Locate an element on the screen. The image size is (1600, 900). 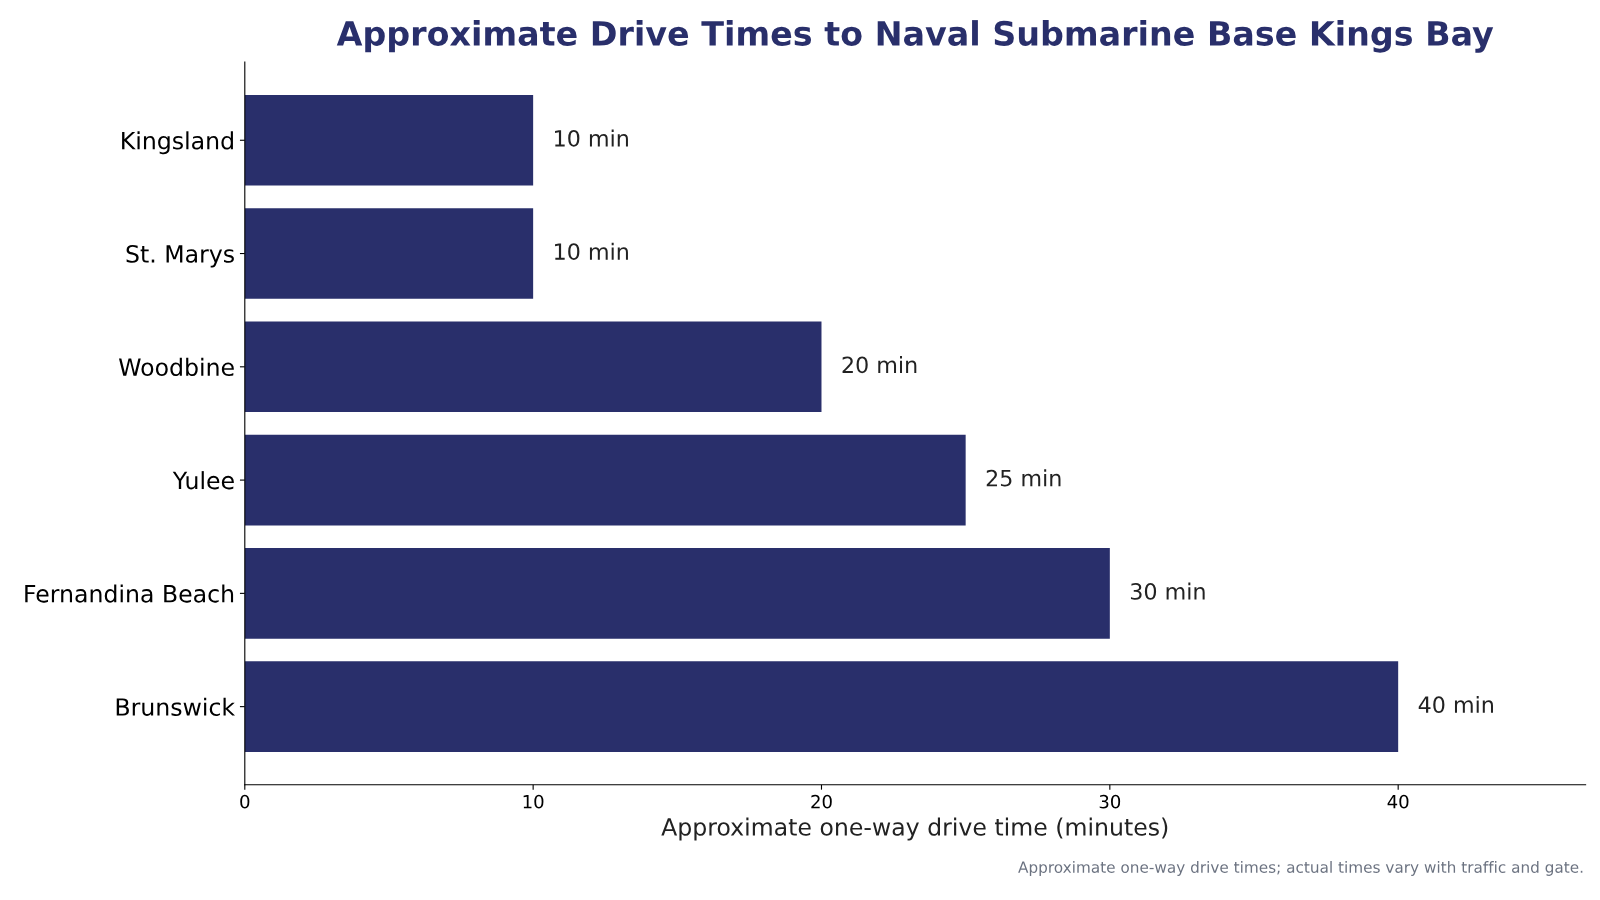
x-tick-label: 10 is located at coordinates (533, 801).